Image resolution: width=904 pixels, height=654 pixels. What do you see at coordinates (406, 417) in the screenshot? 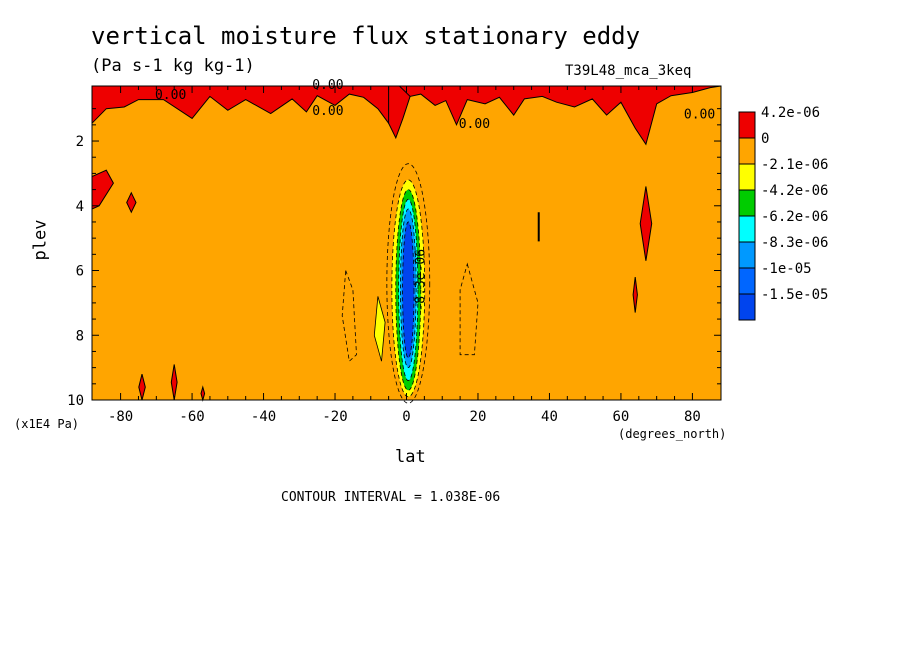
I see `x-tick-label: 0` at bounding box center [406, 417].